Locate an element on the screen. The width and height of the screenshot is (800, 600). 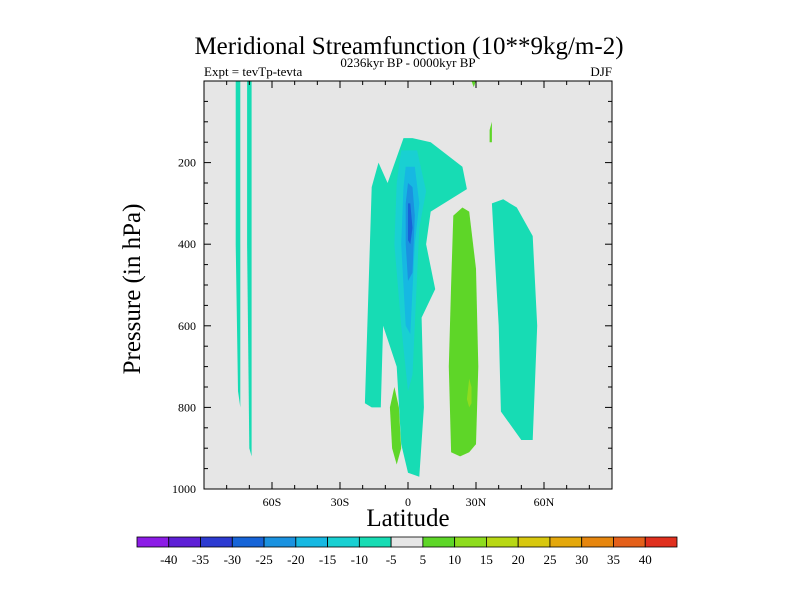
x-tick-label-30S: 30S is located at coordinates (340, 502).